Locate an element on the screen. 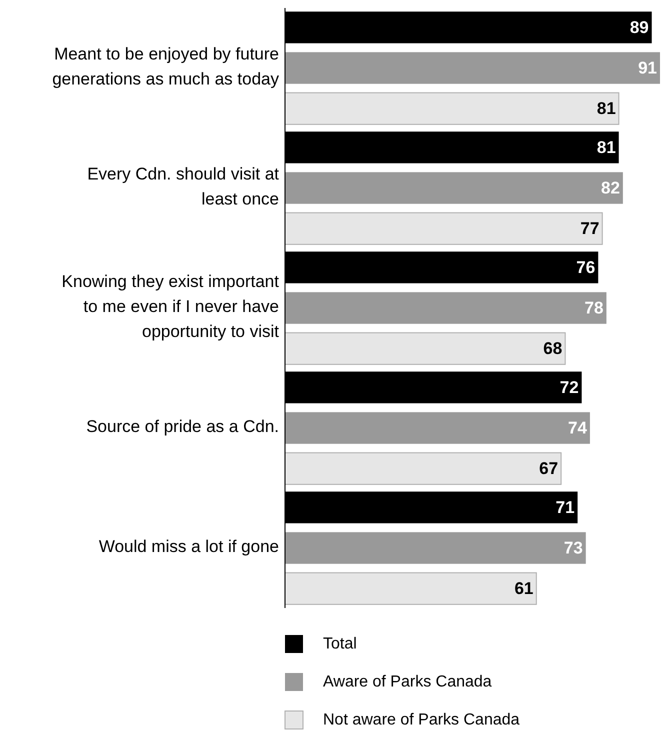 The width and height of the screenshot is (668, 747). data-label: 74 is located at coordinates (578, 428).